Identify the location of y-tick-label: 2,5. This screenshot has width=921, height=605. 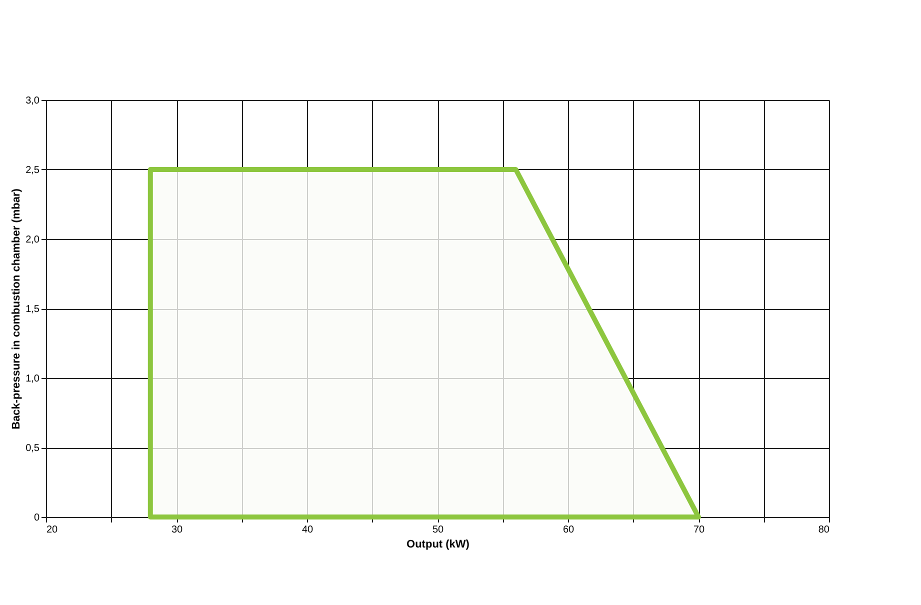
(33, 170).